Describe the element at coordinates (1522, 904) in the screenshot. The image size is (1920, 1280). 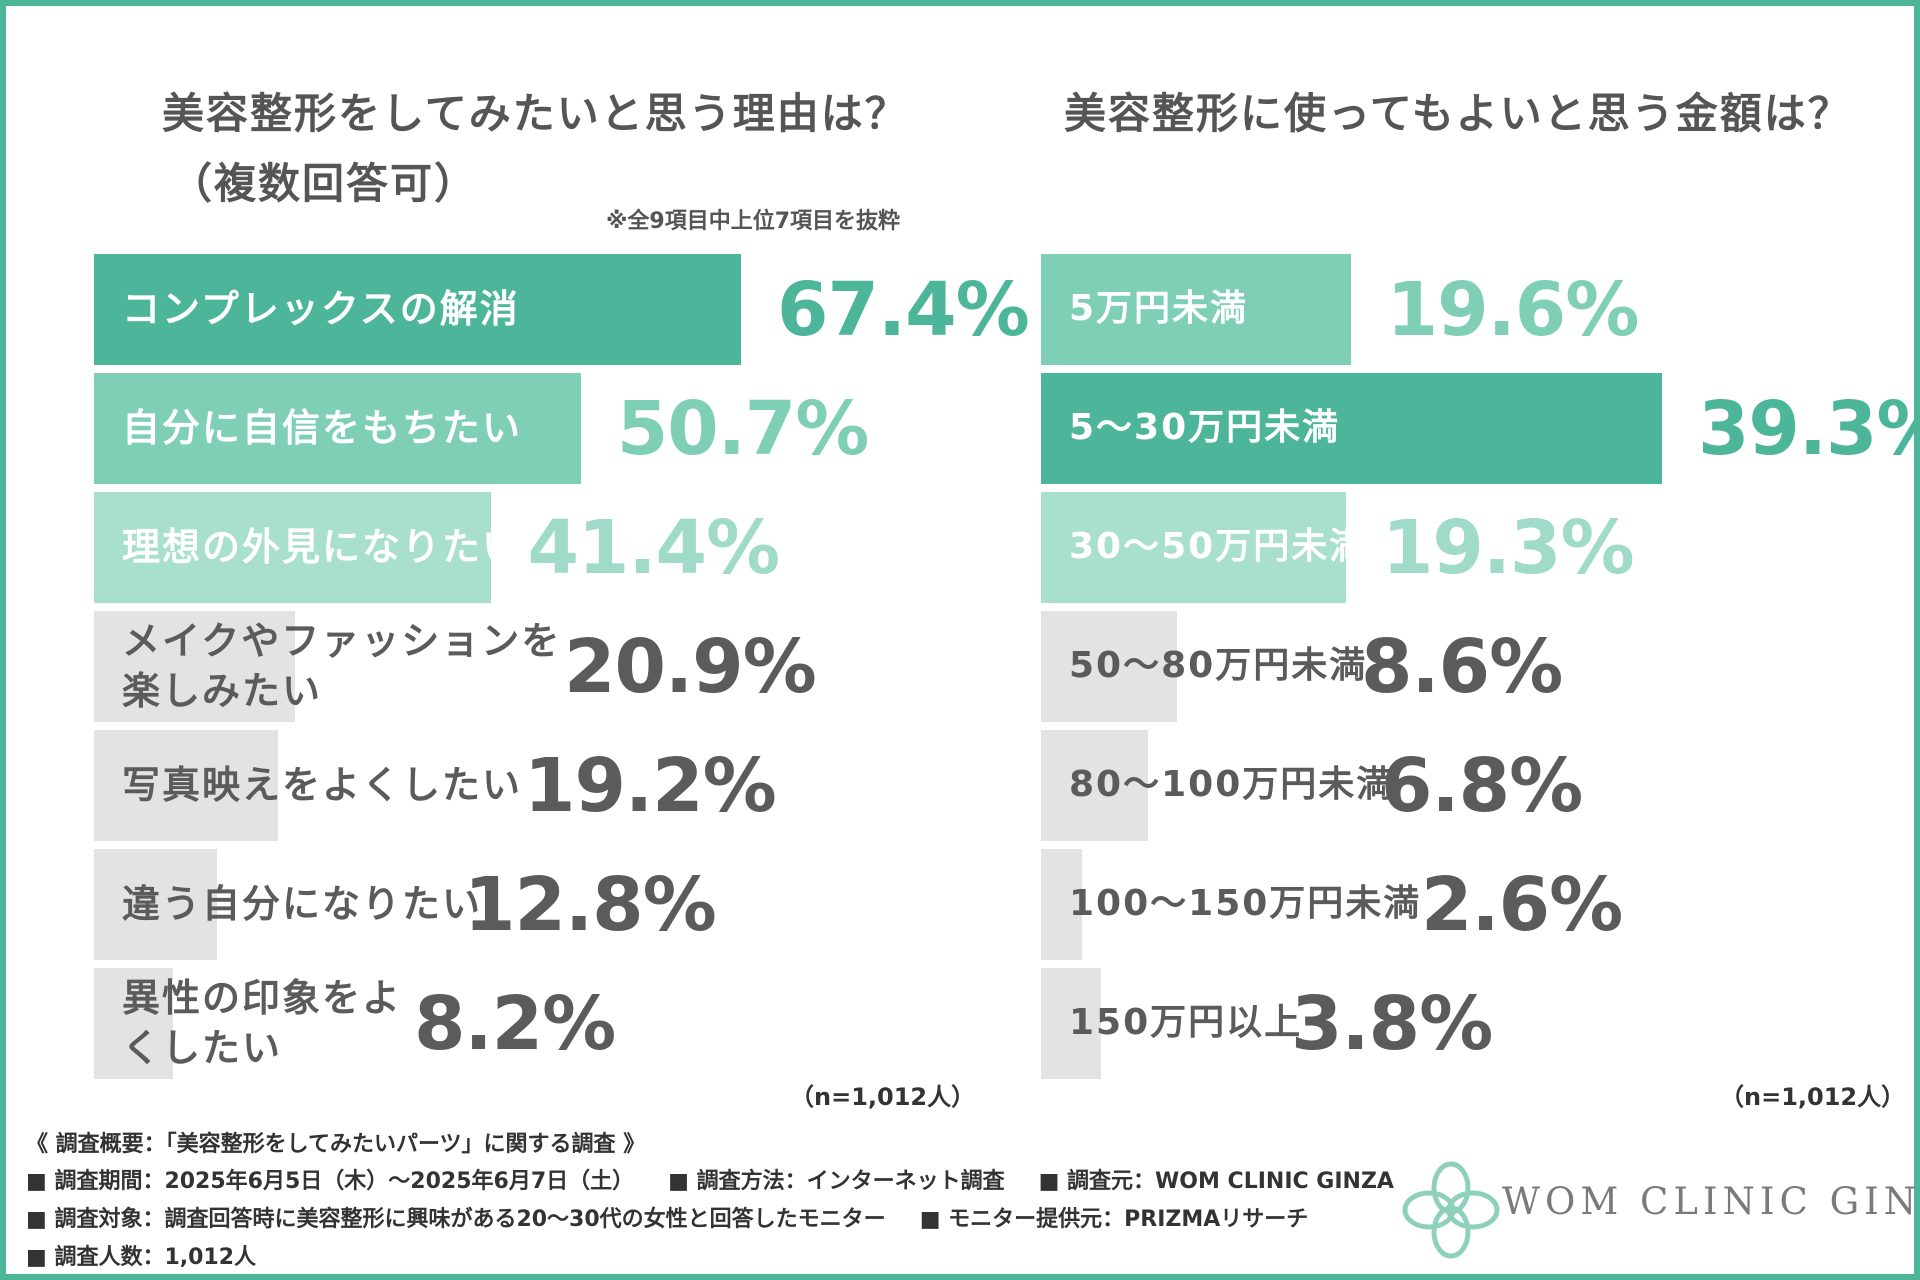
I see `bar-value-label: 2.6%` at that location.